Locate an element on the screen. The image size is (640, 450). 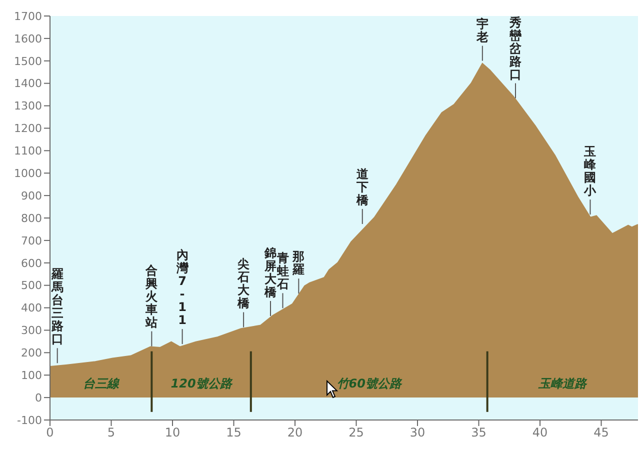
y-tick-label: -100 is located at coordinates (29, 420).